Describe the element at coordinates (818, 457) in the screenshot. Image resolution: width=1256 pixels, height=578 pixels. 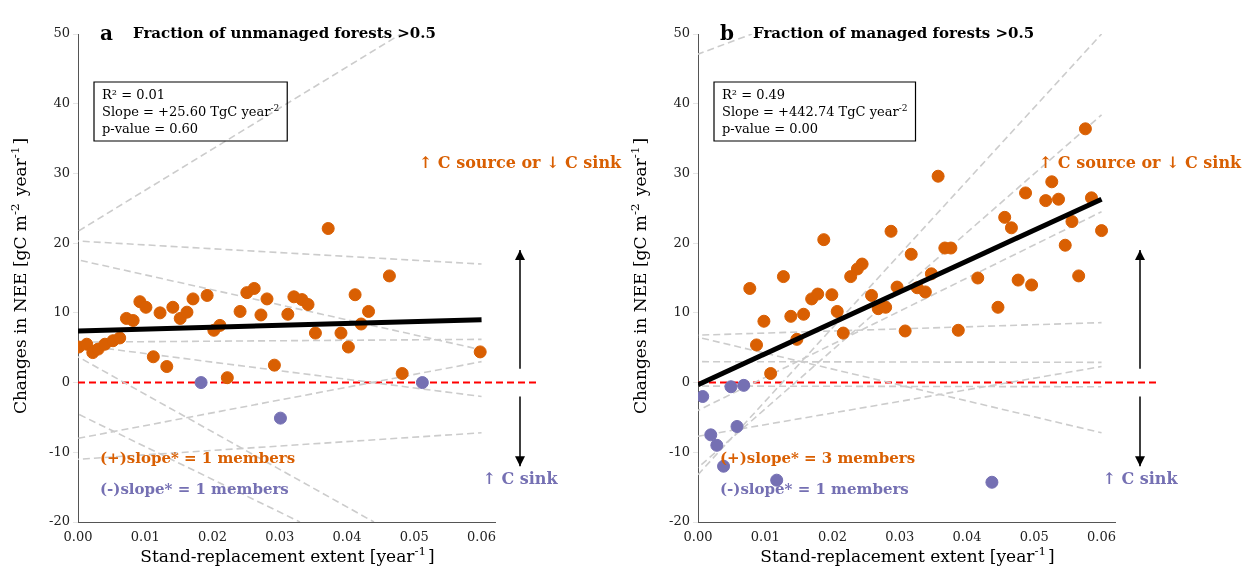
I see `annotation: (+)slope* = 3 members` at that location.